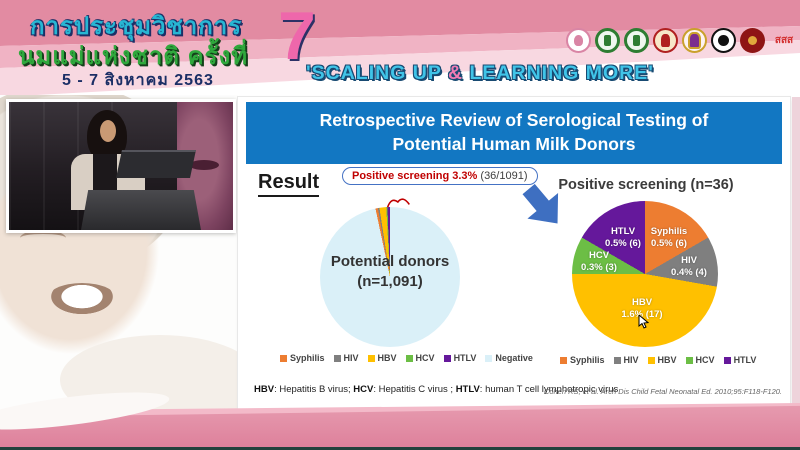 This screenshot has width=800, height=450. I want to click on footnote-text: : Hepatitis B virus;, so click(314, 389).